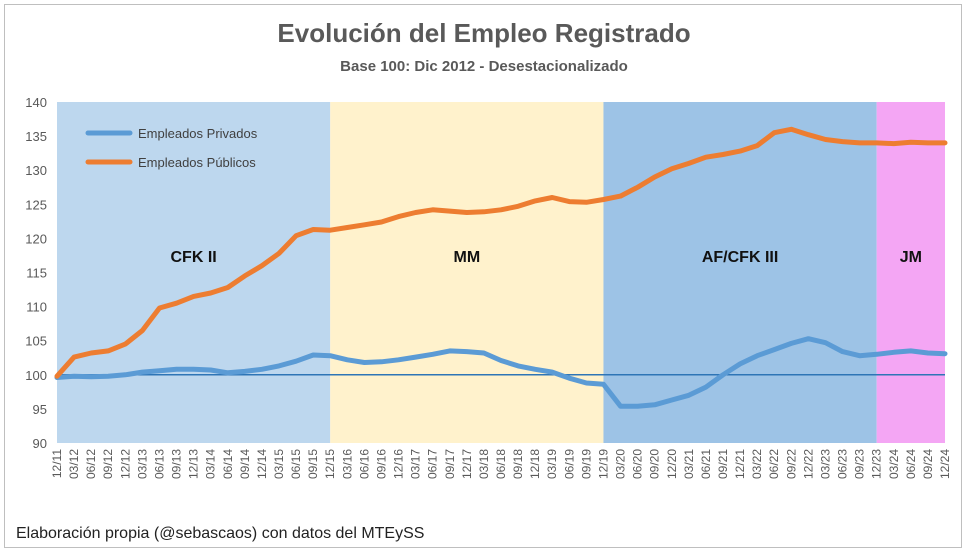 The height and width of the screenshot is (554, 968). What do you see at coordinates (774, 464) in the screenshot?
I see `x-tick-label: 06/22` at bounding box center [774, 464].